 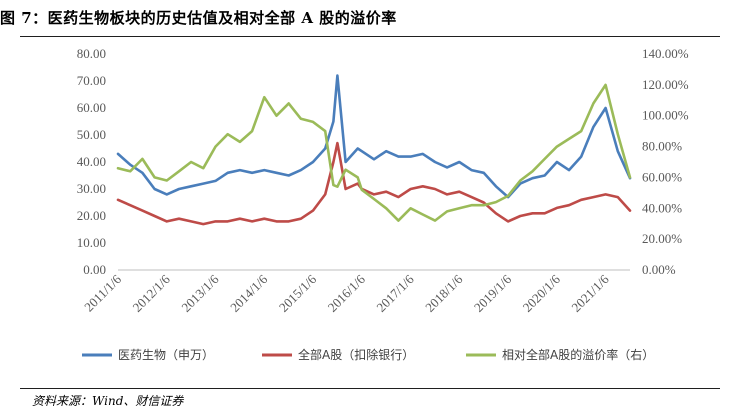 What do you see at coordinates (665, 53) in the screenshot?
I see `right-tick-label: 140.00%` at bounding box center [665, 53].